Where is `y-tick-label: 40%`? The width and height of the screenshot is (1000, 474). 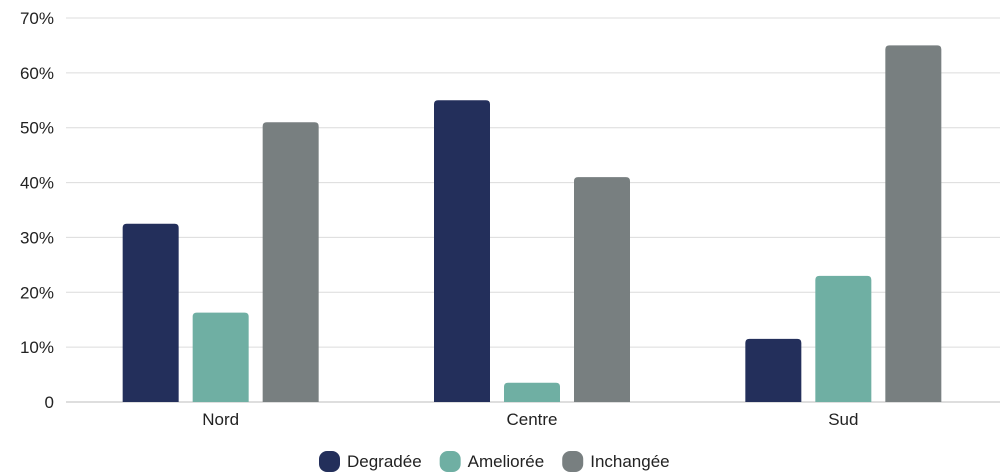 y-tick-label: 40% is located at coordinates (37, 183).